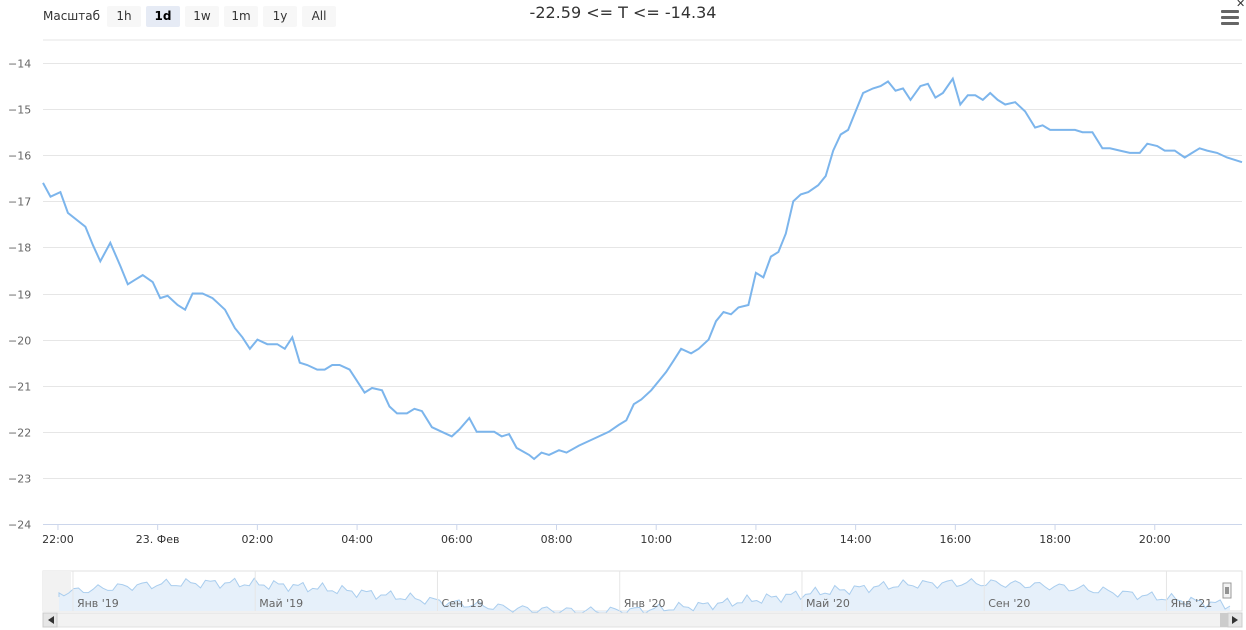 The height and width of the screenshot is (630, 1246). What do you see at coordinates (19, 64) in the screenshot?
I see `y-tick-label: −14` at bounding box center [19, 64].